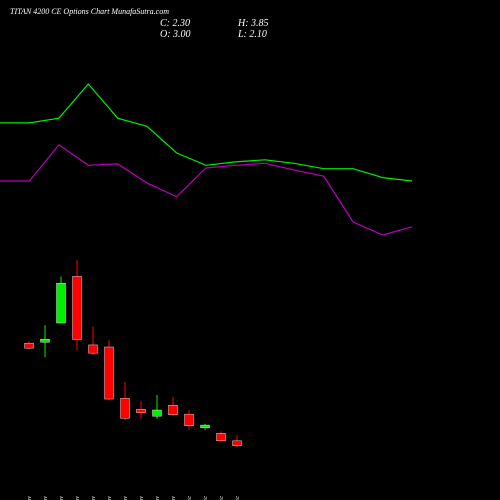  Describe the element at coordinates (253, 23) in the screenshot. I see `high-text: H: 3.85` at that location.